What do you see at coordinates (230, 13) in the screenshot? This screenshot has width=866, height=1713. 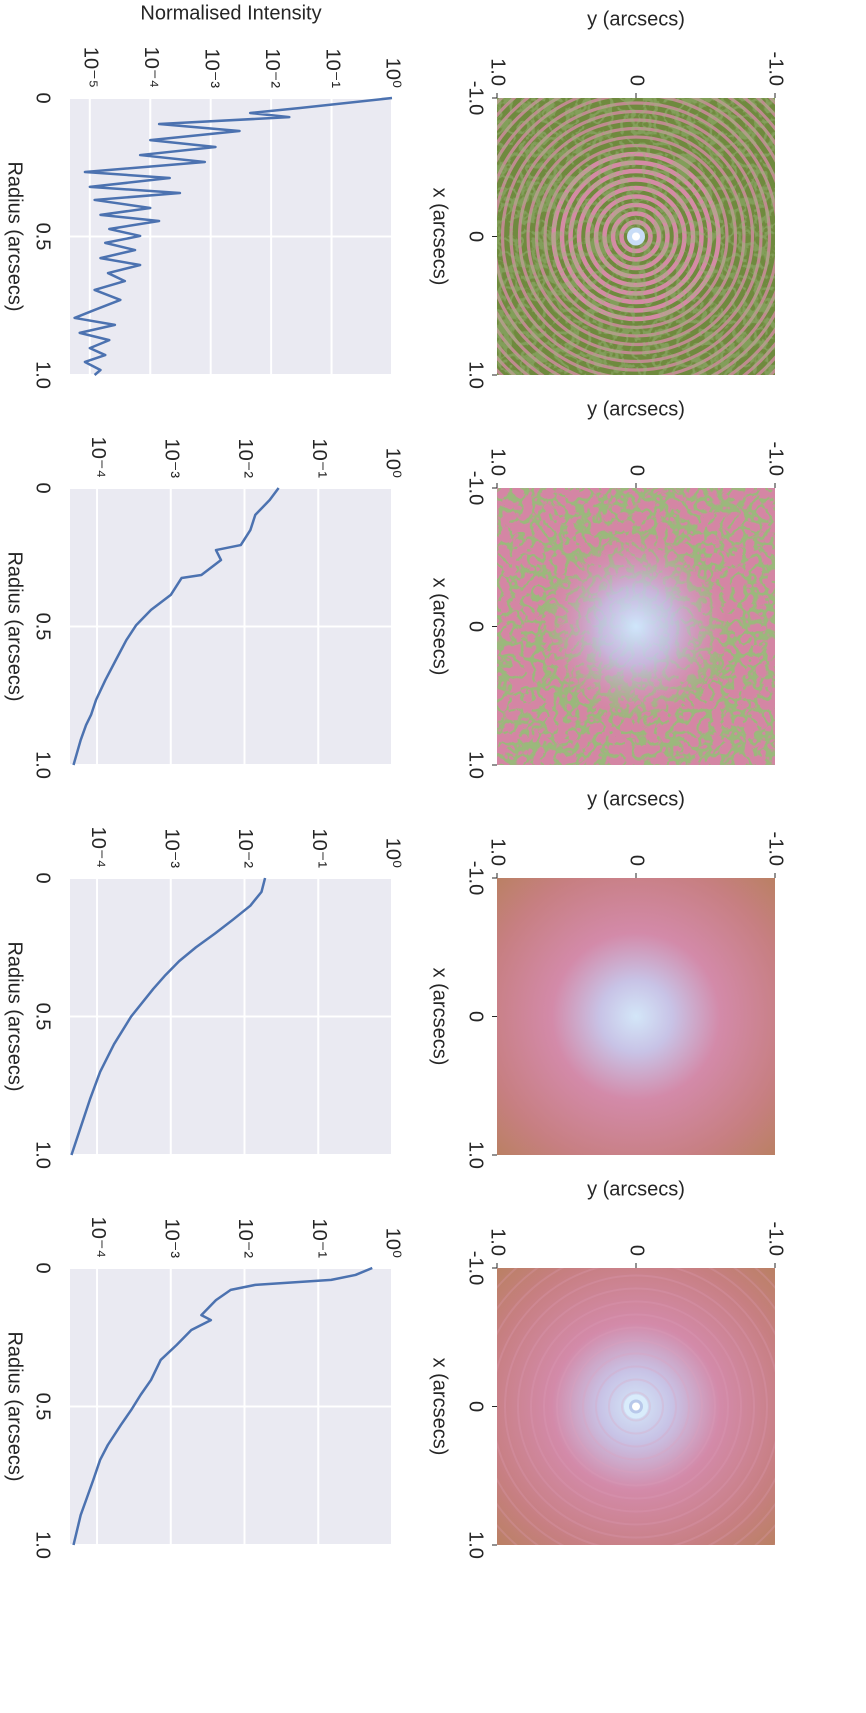 I see `y-axis-label: Normalised Intensity` at bounding box center [230, 13].